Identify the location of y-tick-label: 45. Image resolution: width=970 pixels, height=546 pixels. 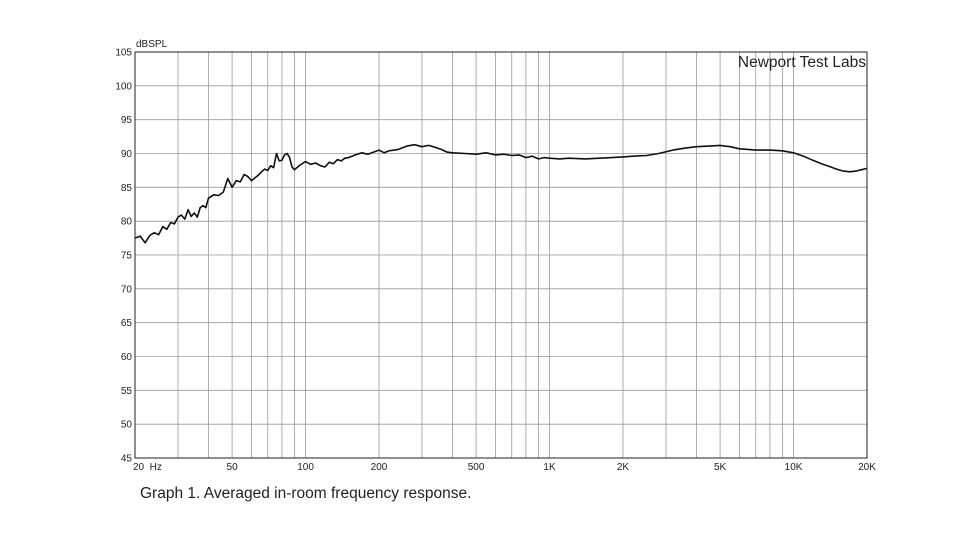
(127, 459).